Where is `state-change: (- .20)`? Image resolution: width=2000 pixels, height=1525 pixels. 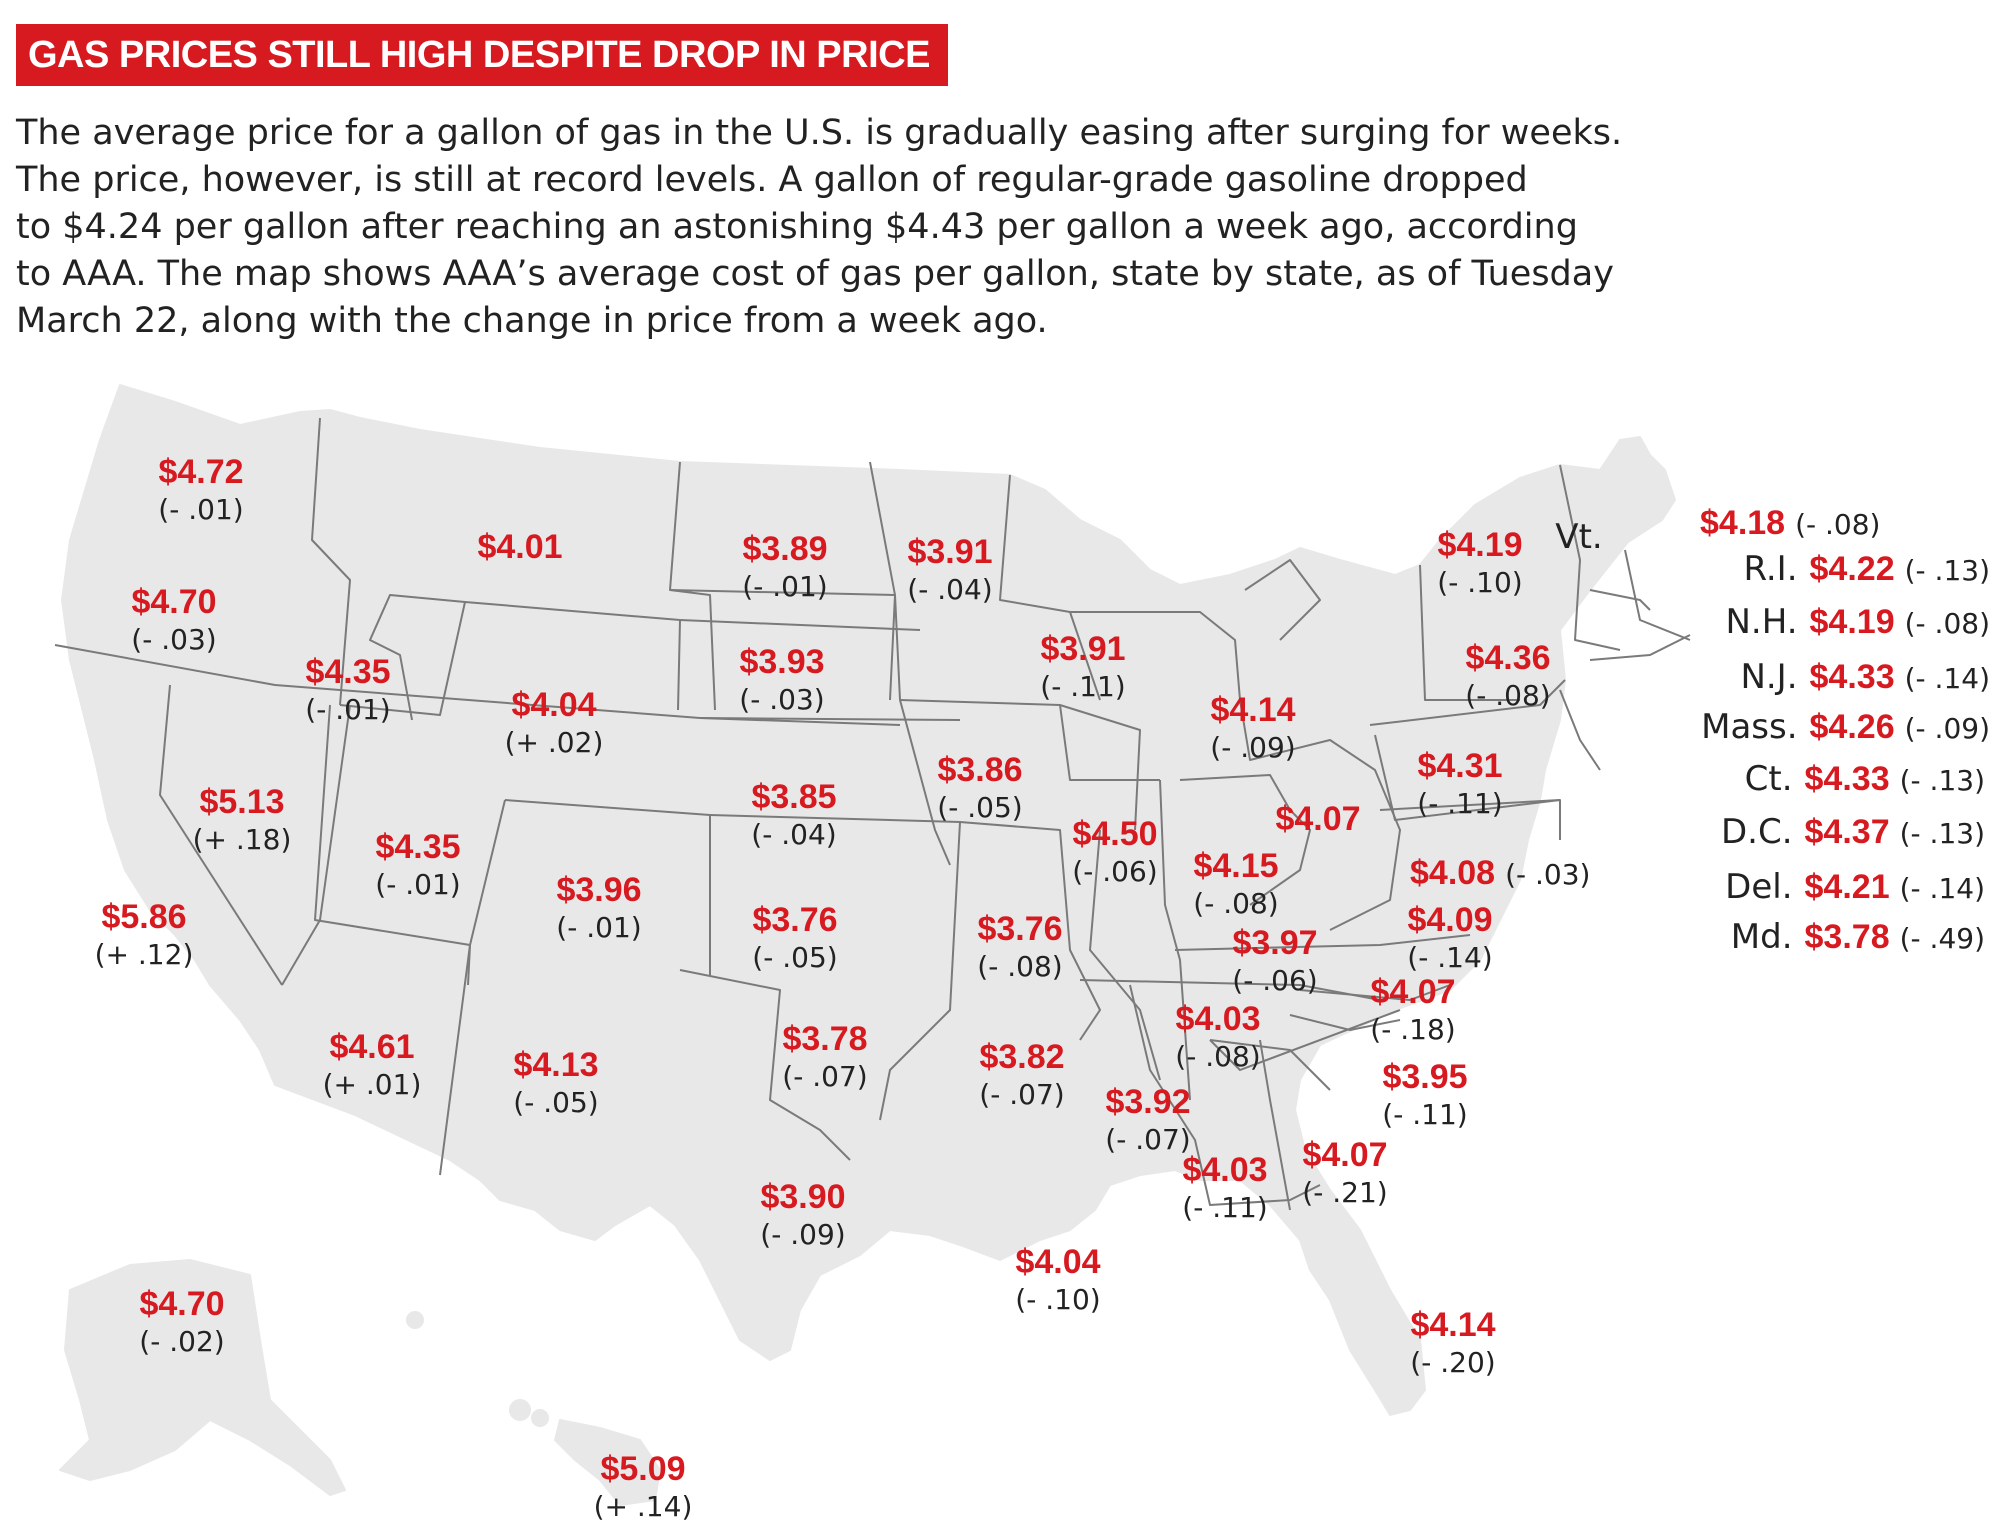 state-change: (- .20) is located at coordinates (1453, 1362).